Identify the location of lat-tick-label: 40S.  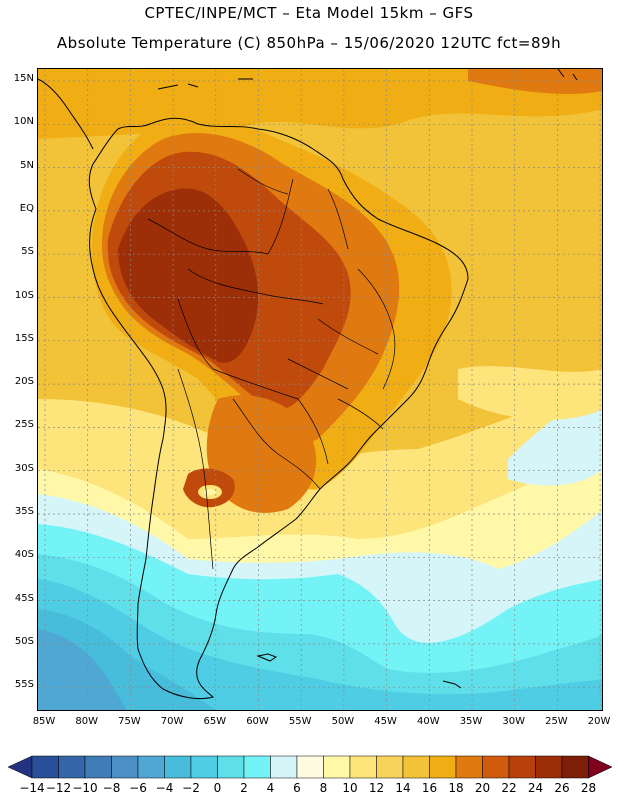
(24, 555).